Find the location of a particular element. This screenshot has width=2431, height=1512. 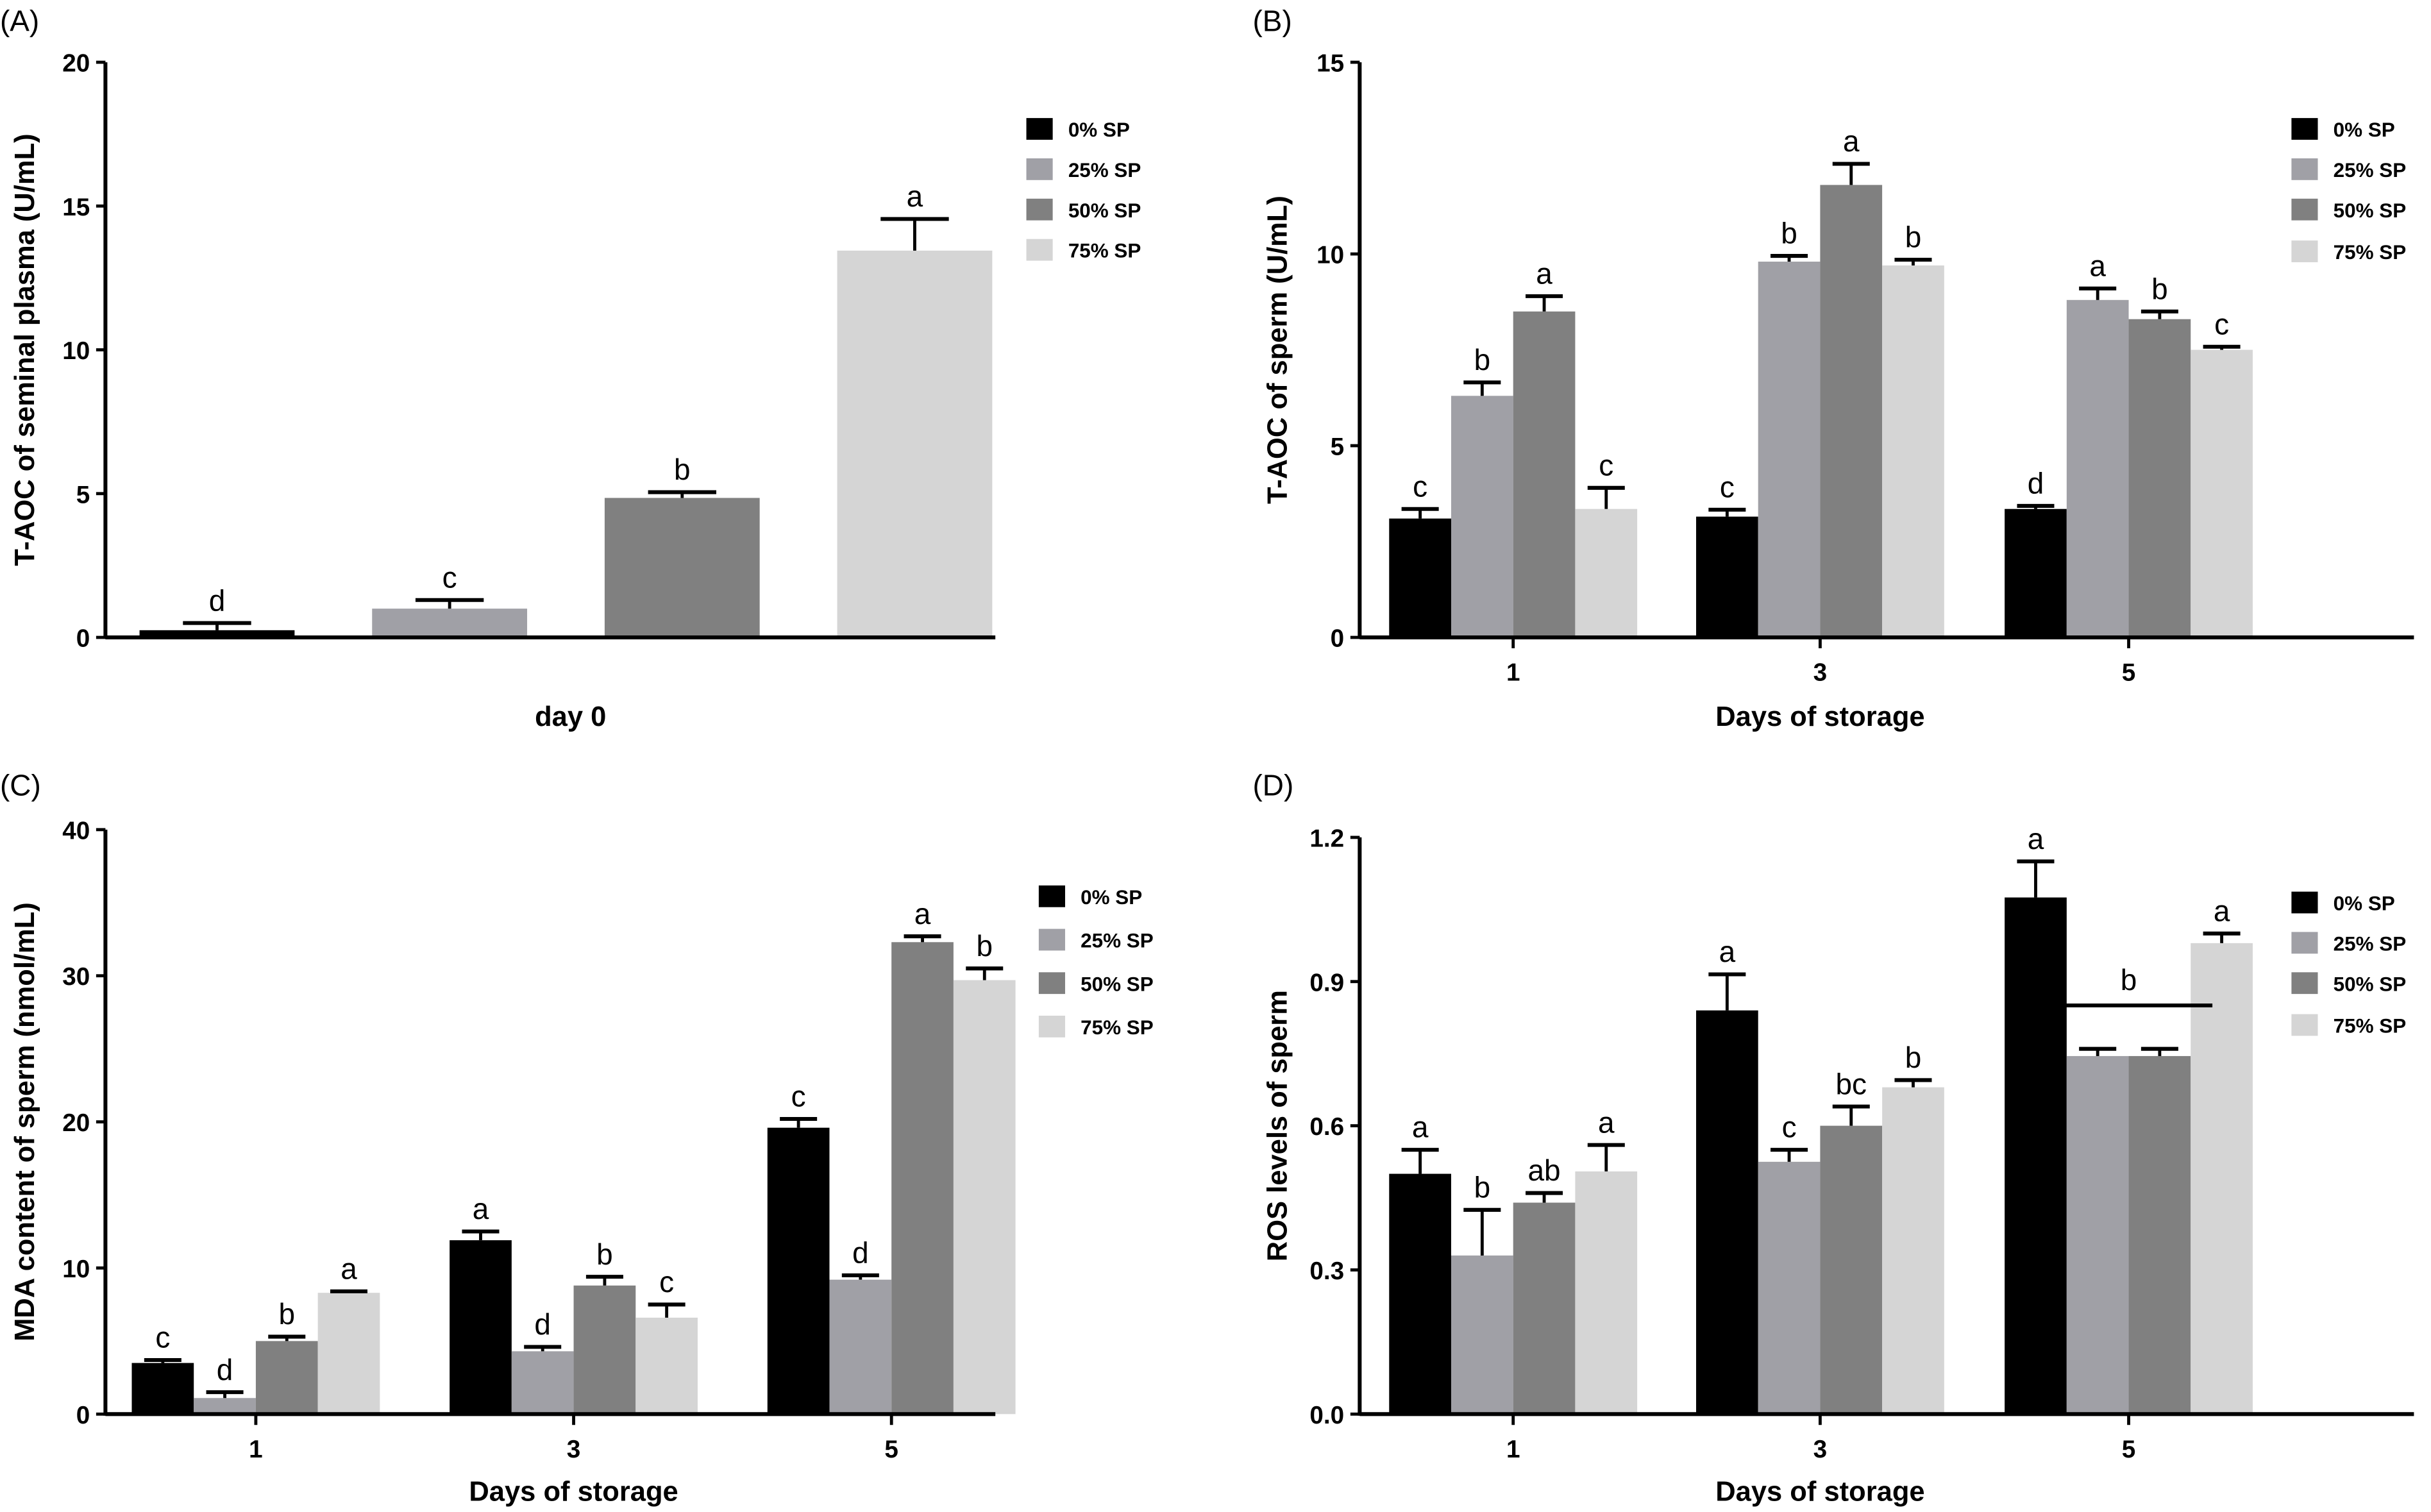

panel-label: (A) is located at coordinates (19, 21).